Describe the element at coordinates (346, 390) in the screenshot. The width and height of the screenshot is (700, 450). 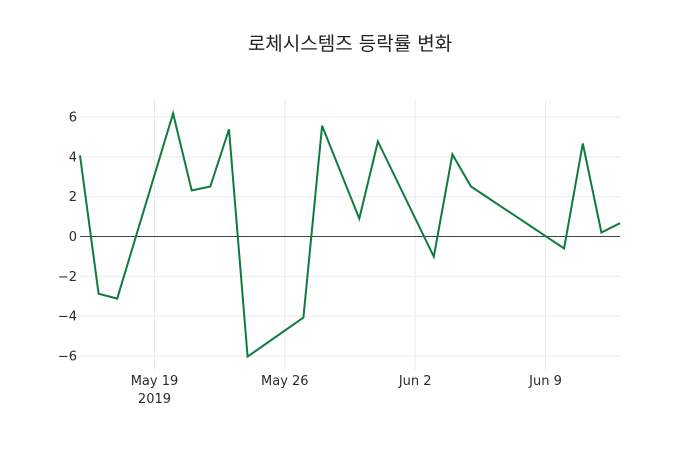
I see `x-axis-tick-labels: May 19 2019 May 26 Jun 2 Jun 9` at that location.